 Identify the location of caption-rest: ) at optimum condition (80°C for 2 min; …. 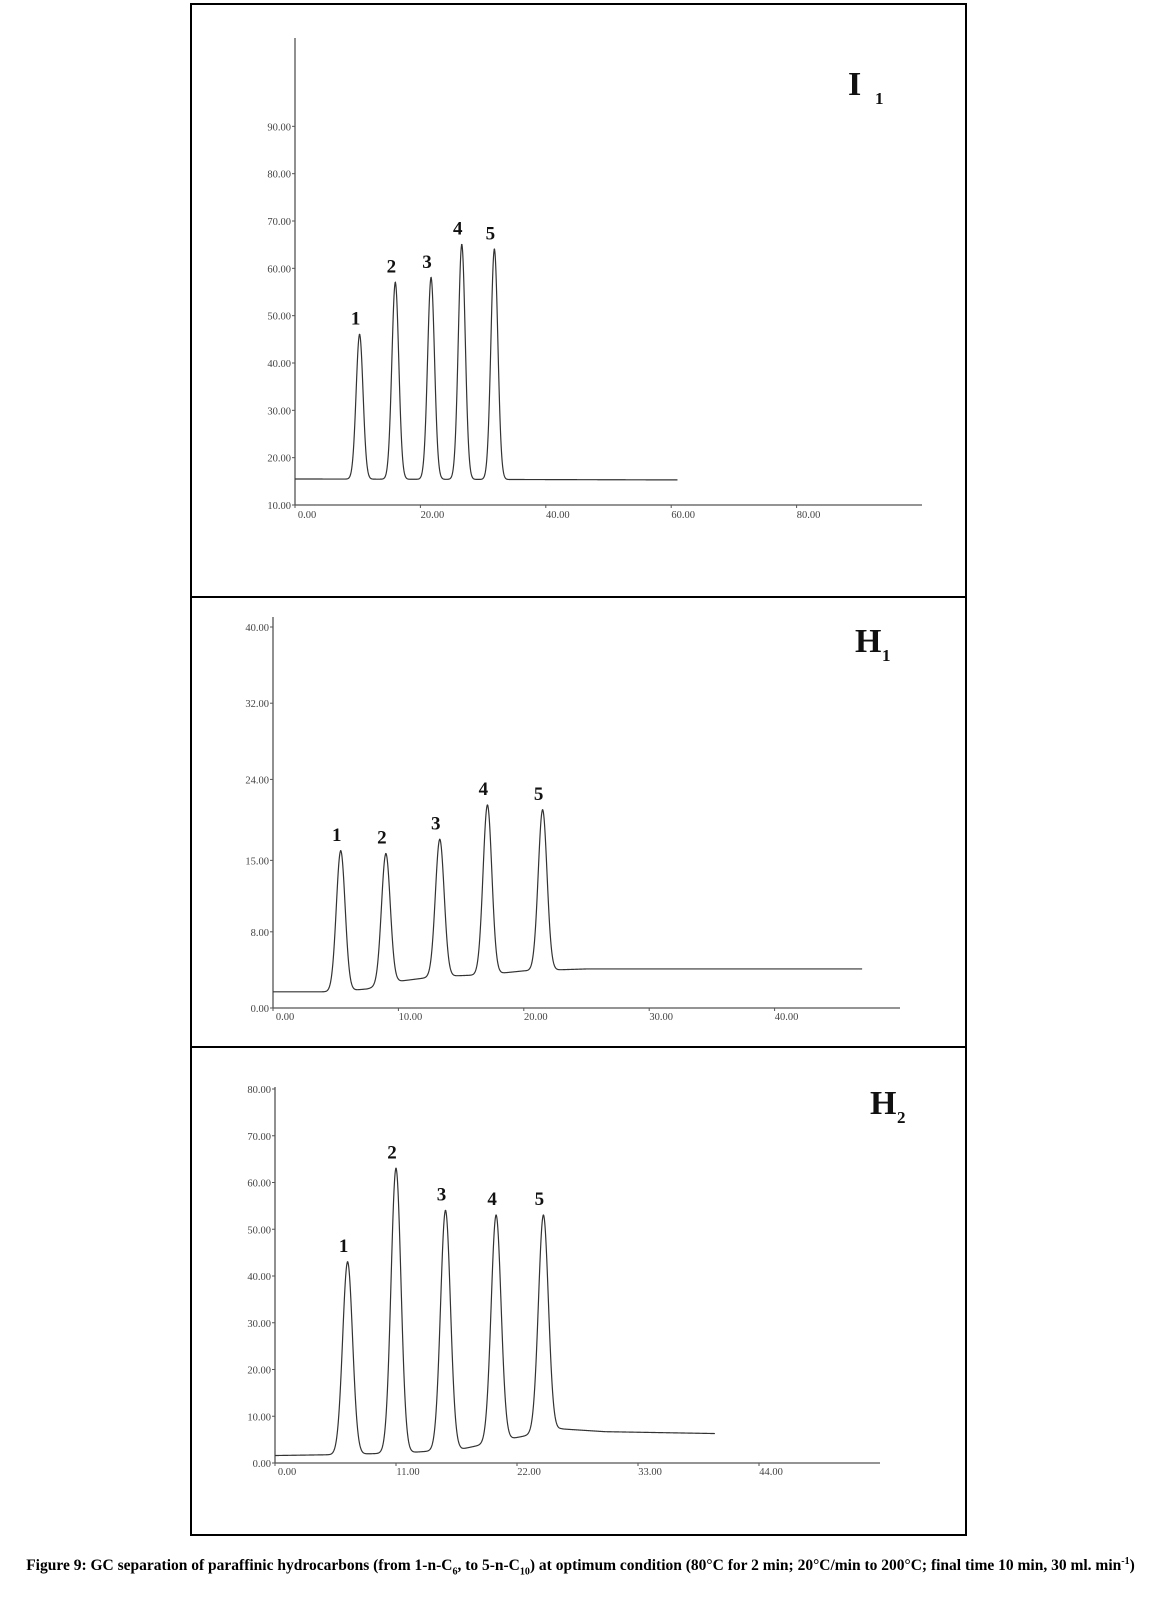
(825, 1566).